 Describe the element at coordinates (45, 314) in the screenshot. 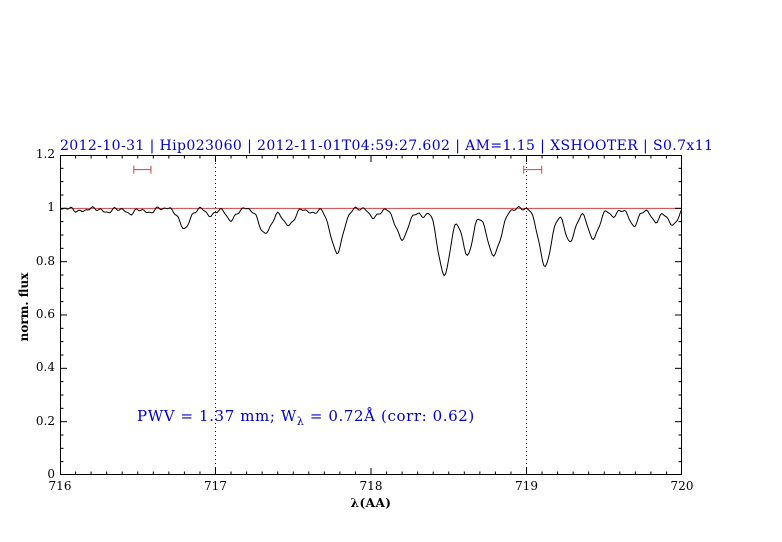

I see `y-tick-label: 0.6` at that location.